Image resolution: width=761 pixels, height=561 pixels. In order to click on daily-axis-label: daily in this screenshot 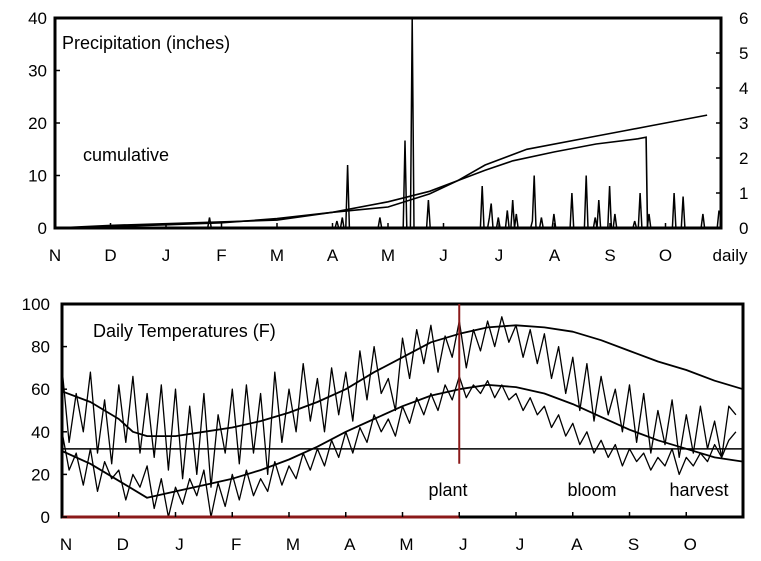, I will do `click(730, 255)`.